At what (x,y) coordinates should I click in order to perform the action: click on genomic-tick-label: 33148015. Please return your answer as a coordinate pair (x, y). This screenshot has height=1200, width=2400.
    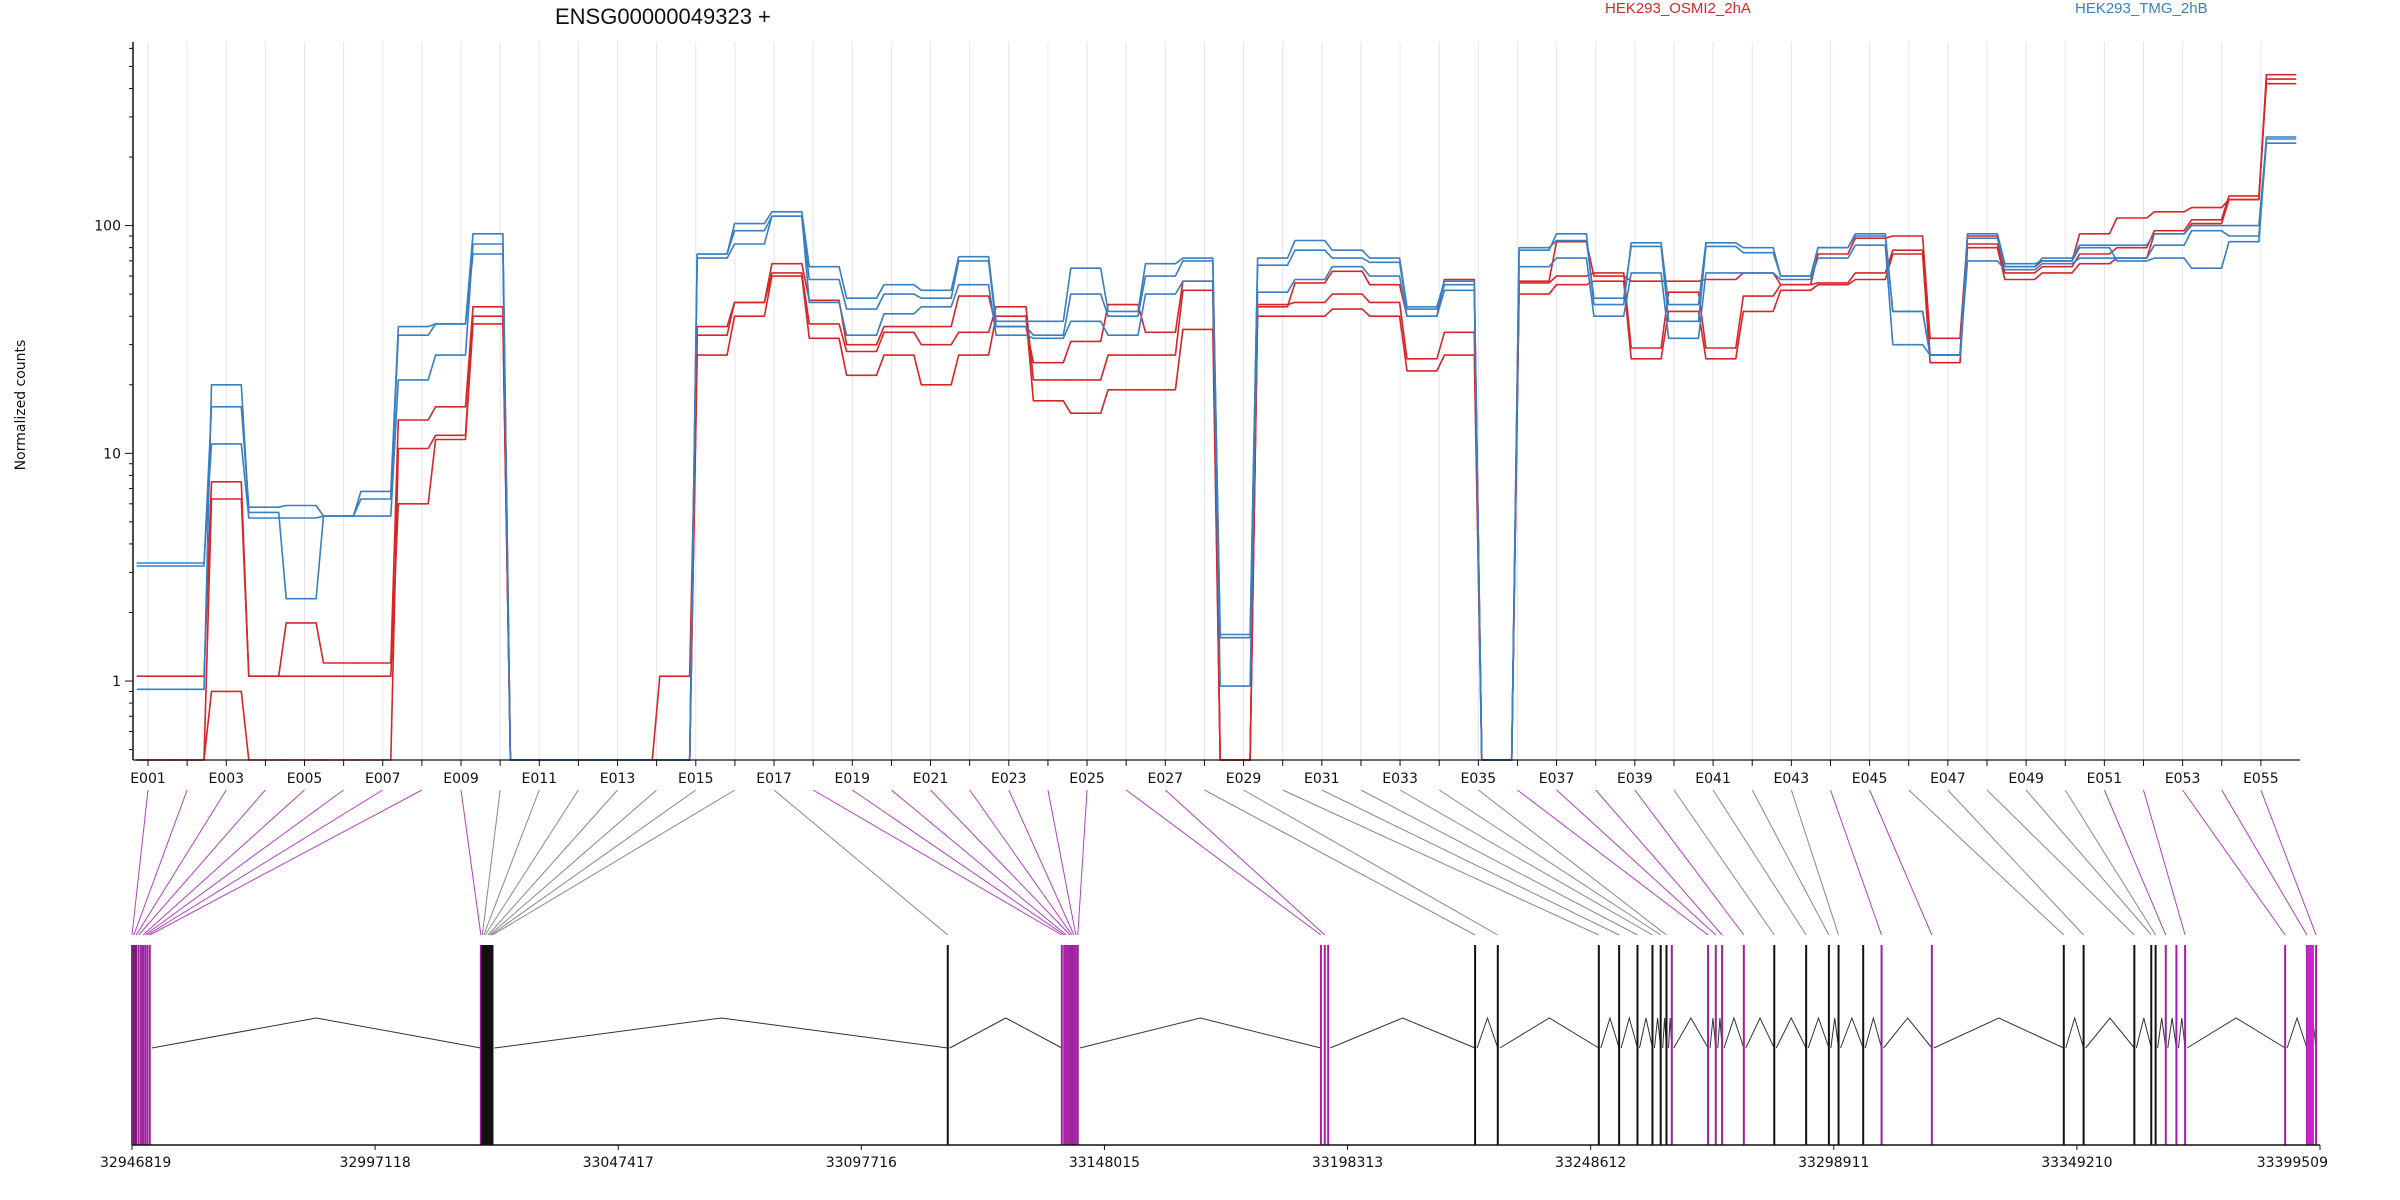
    Looking at the image, I should click on (1104, 1163).